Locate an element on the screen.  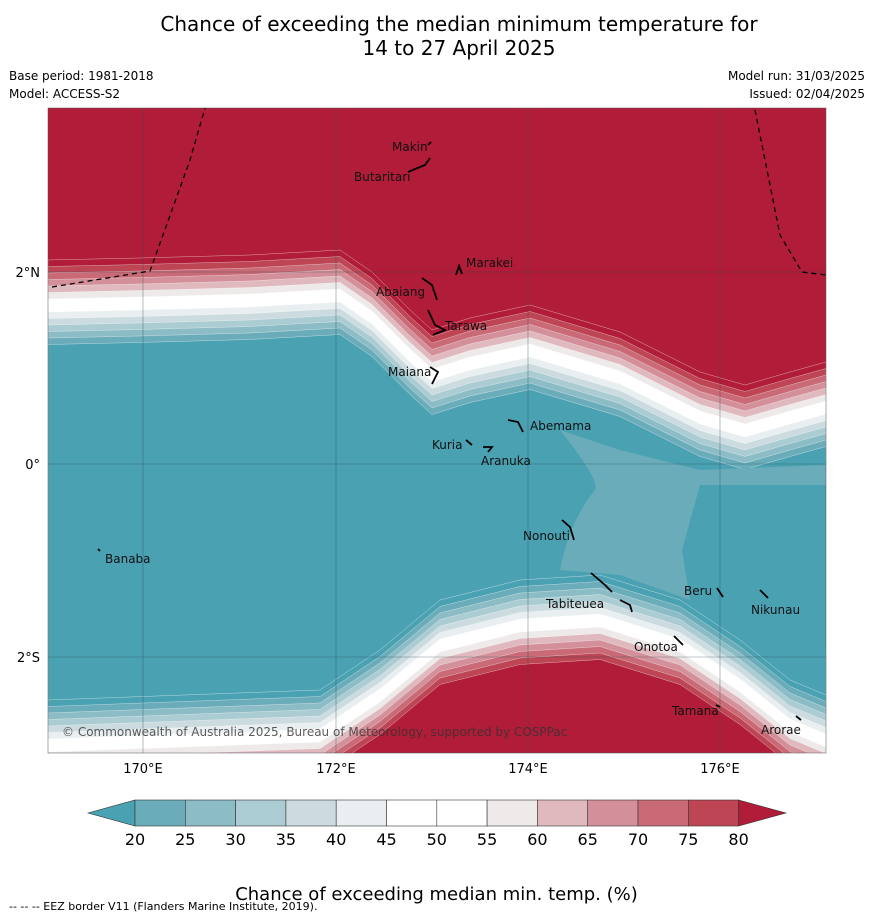
colorbar-tick-label: 70 is located at coordinates (638, 839).